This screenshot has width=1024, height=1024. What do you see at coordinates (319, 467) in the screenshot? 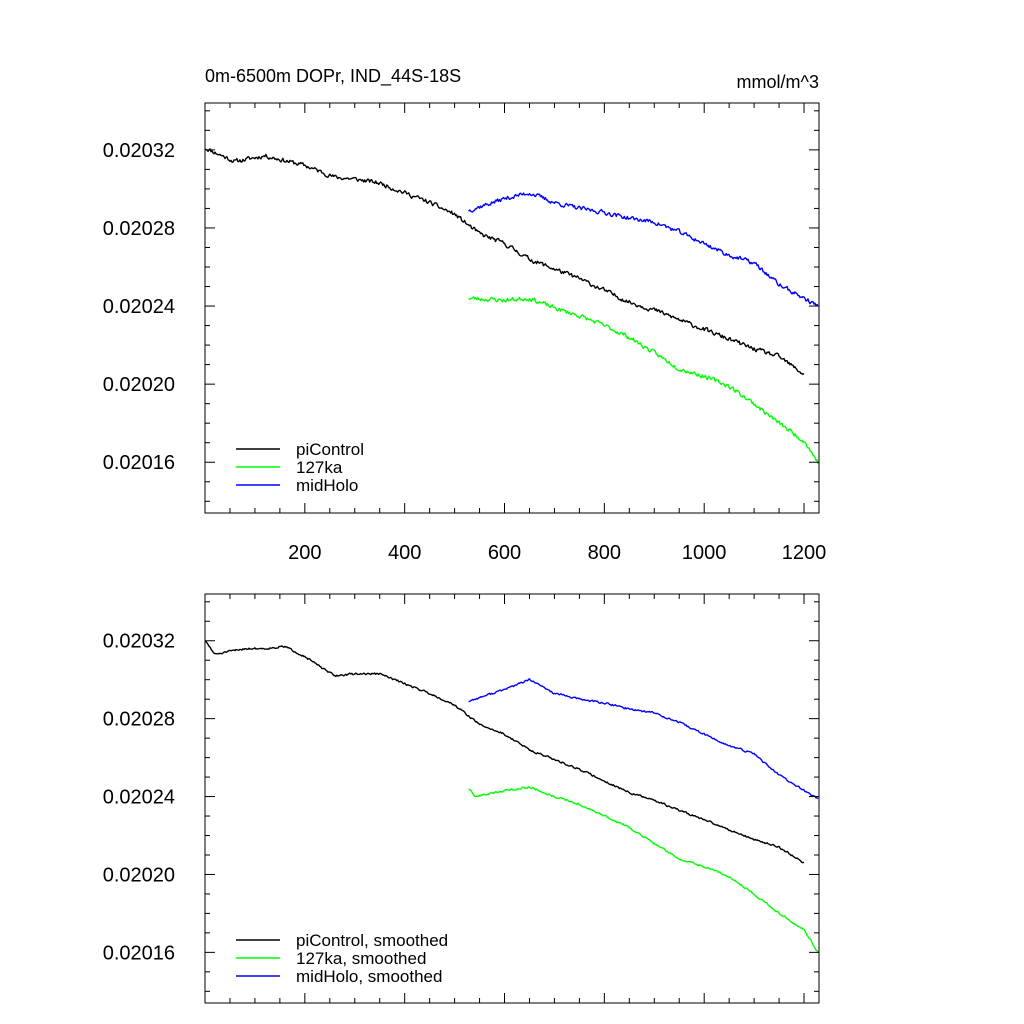
I see `legend-label: 127ka` at bounding box center [319, 467].